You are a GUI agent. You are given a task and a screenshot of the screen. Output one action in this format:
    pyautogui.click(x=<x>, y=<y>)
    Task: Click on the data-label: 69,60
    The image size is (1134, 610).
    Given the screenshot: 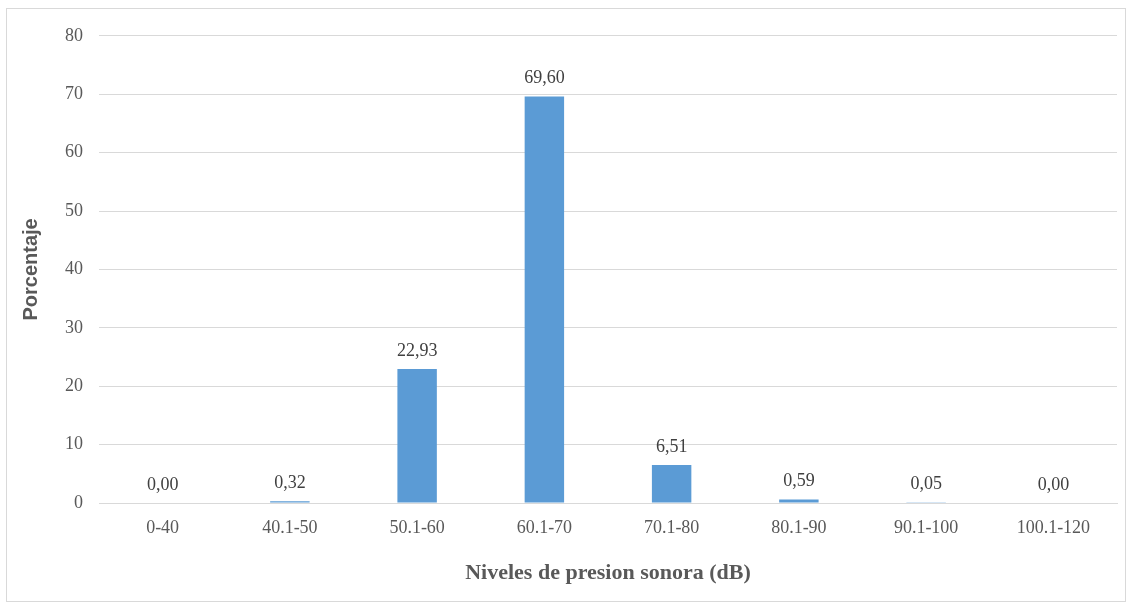 What is the action you would take?
    pyautogui.click(x=544, y=77)
    